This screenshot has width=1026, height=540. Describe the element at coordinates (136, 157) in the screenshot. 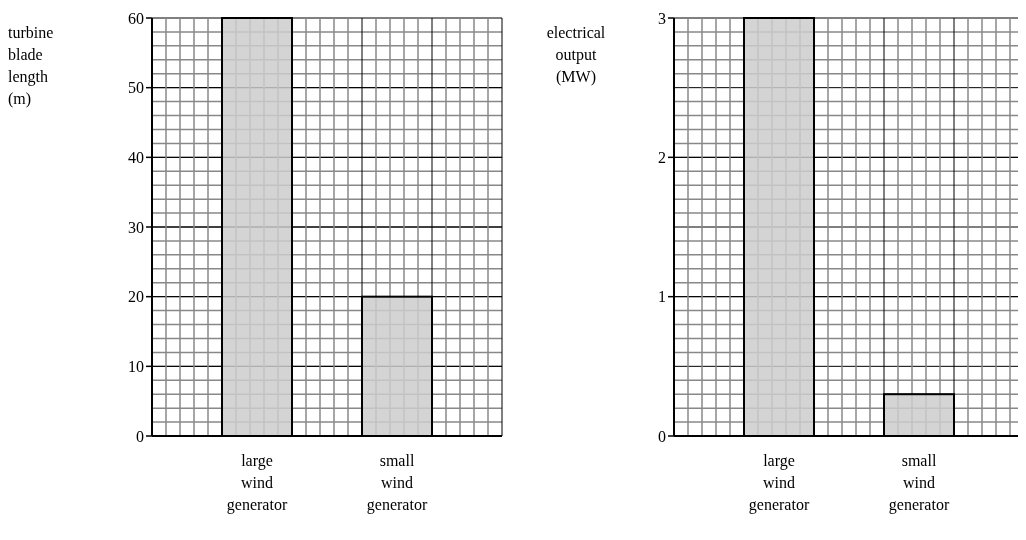

I see `y-tick-label: 40` at that location.